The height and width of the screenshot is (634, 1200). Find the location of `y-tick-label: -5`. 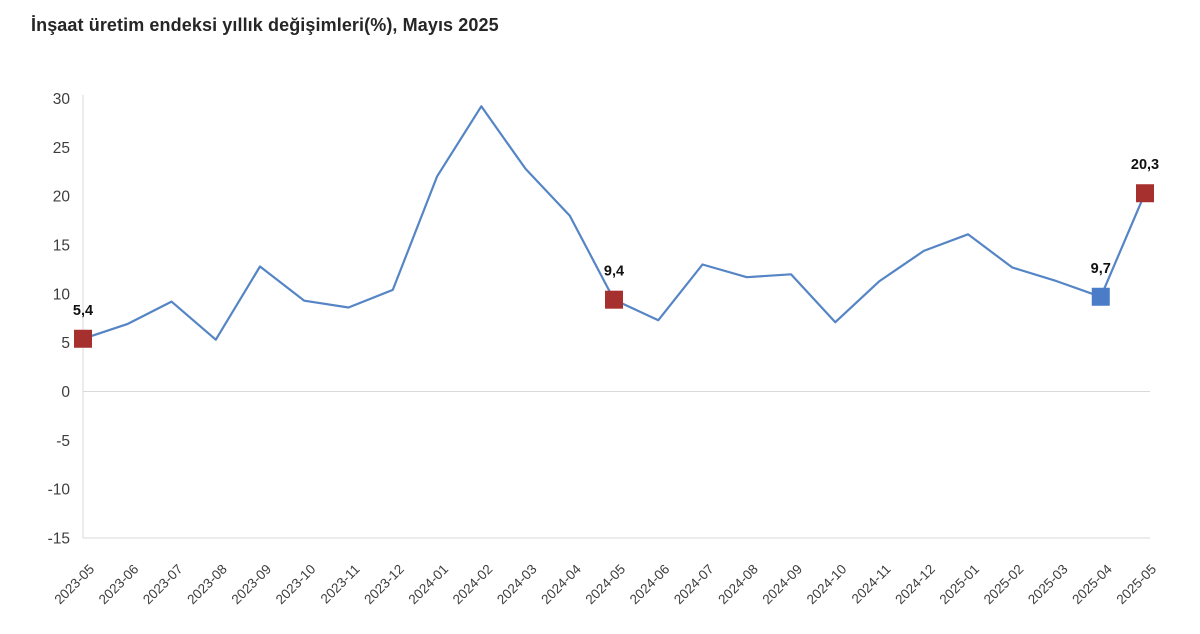

y-tick-label: -5 is located at coordinates (63, 441).